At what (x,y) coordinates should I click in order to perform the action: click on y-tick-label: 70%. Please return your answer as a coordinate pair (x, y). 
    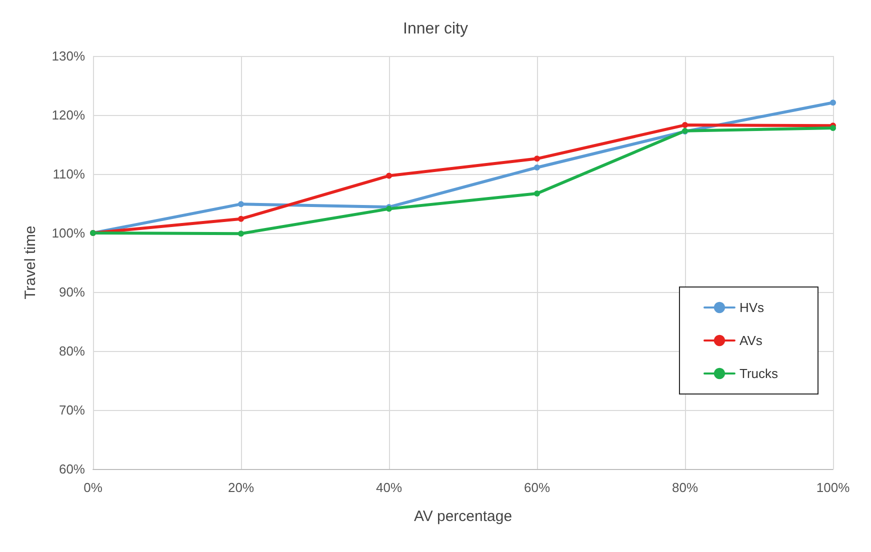
    Looking at the image, I should click on (72, 410).